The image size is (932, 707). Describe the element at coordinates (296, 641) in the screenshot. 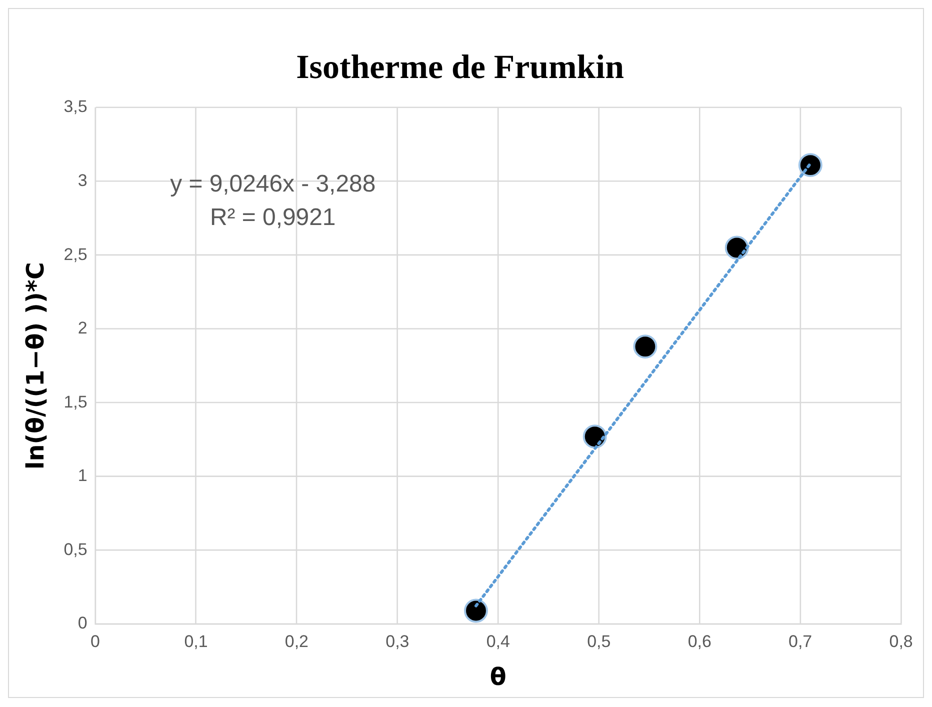

I see `x-tick-label: 0,2` at that location.